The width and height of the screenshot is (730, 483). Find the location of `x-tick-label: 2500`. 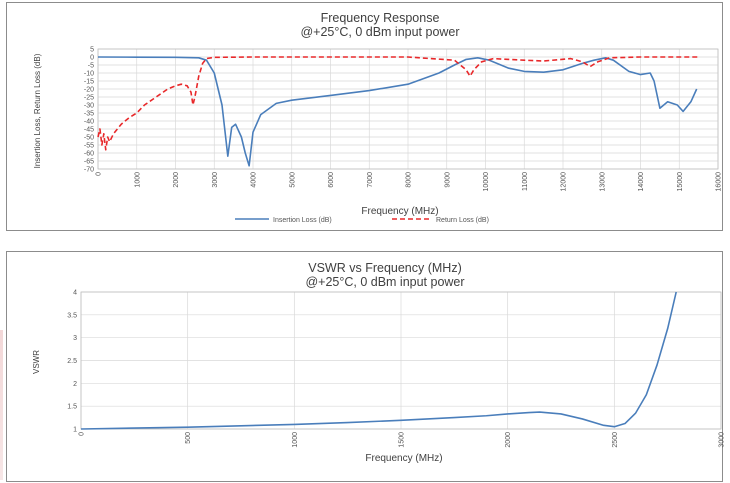

x-tick-label: 2500 is located at coordinates (615, 440).